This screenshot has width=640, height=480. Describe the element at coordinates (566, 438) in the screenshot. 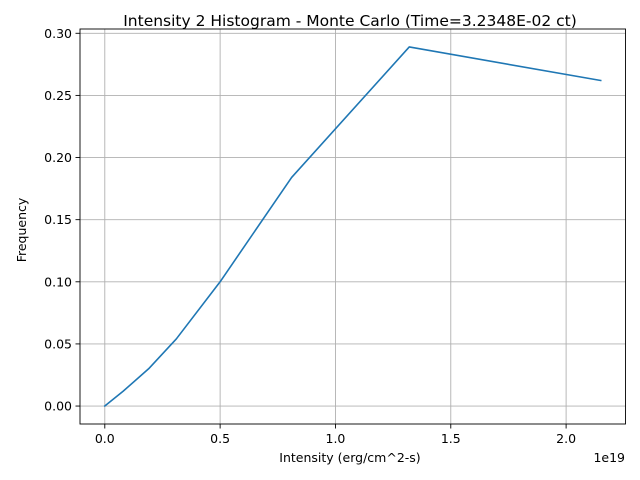

I see `x-tick-label: 2.0` at that location.